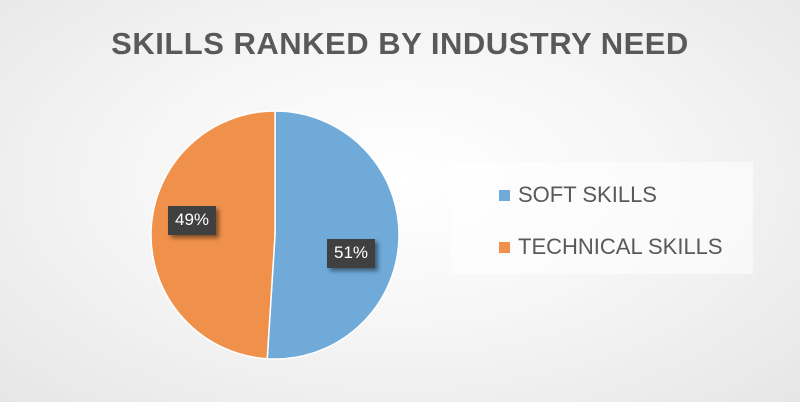 This screenshot has width=800, height=402. I want to click on legend: SOFT SKILLS TECHNICAL SKILLS, so click(602, 218).